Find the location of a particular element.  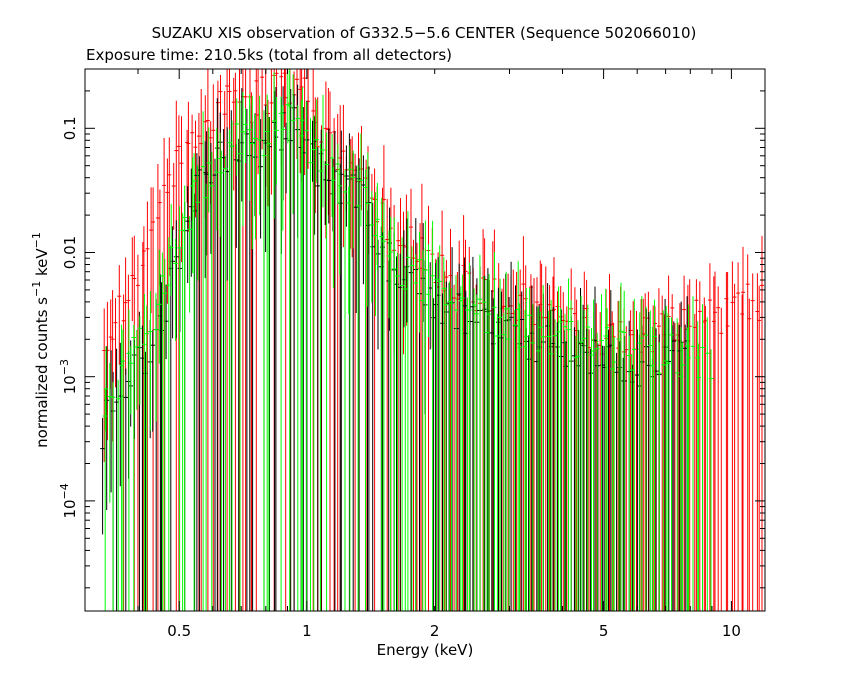

y-tick-label: 0.1 is located at coordinates (70, 128).